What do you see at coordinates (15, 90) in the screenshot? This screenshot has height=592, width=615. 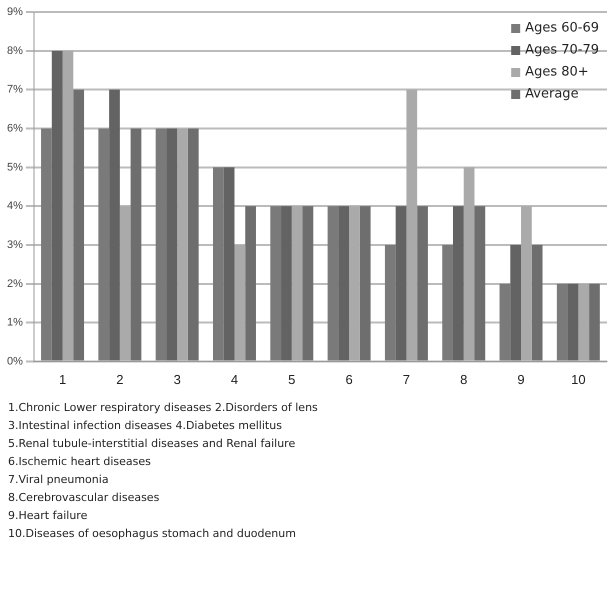 I see `y-tick-label: 7%` at bounding box center [15, 90].